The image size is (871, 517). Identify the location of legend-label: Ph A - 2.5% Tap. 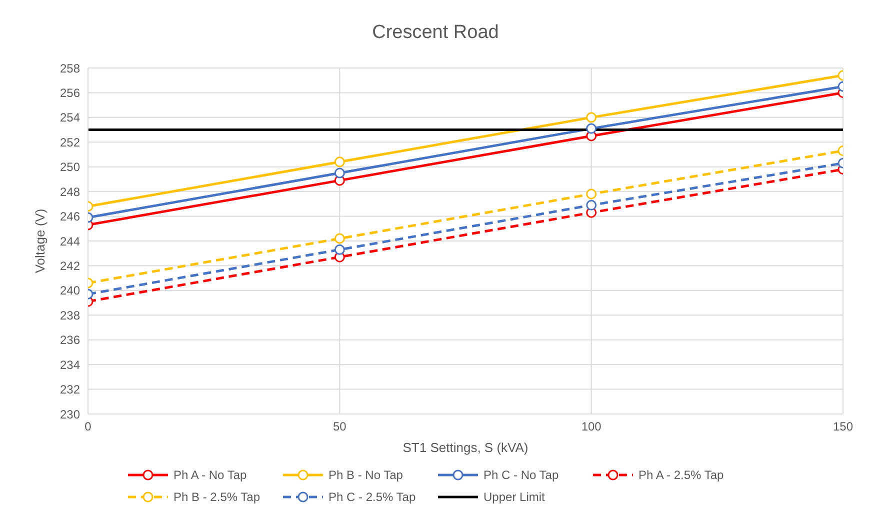
(681, 475).